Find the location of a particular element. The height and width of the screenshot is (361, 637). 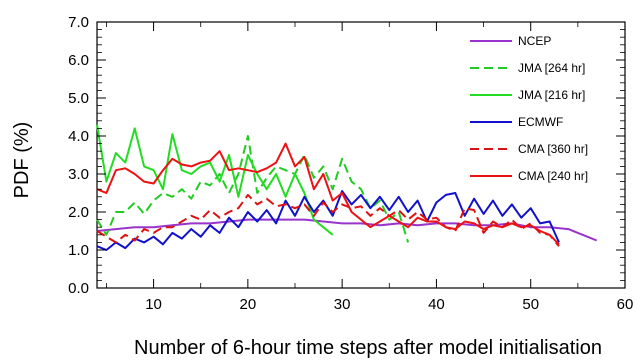

series-line-cma-360-hr is located at coordinates (328, 220).